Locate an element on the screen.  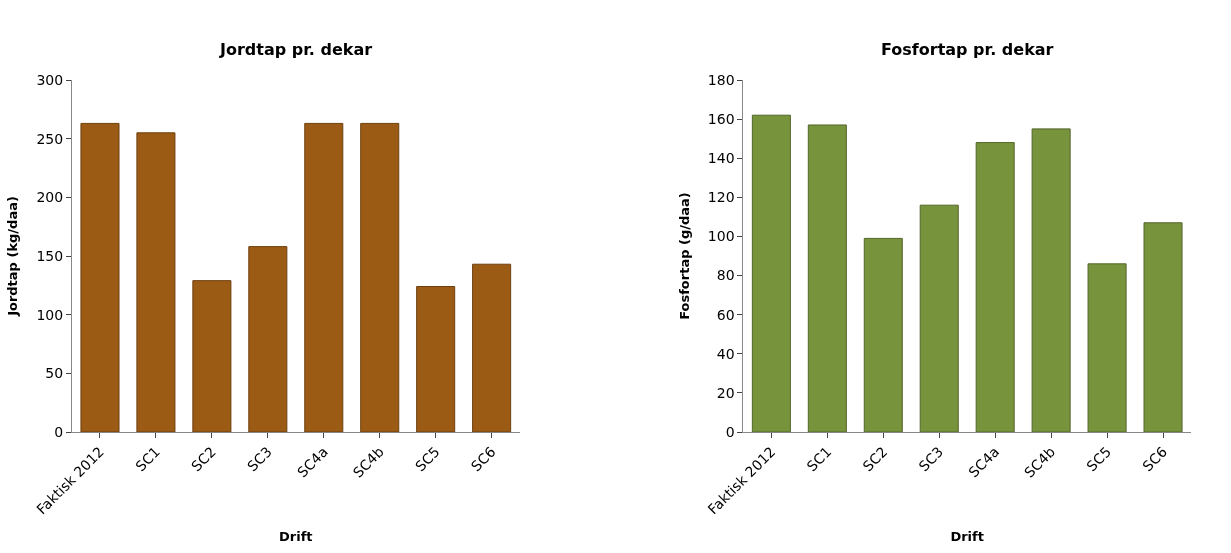
y-tick-label: 80 is located at coordinates (725, 275).